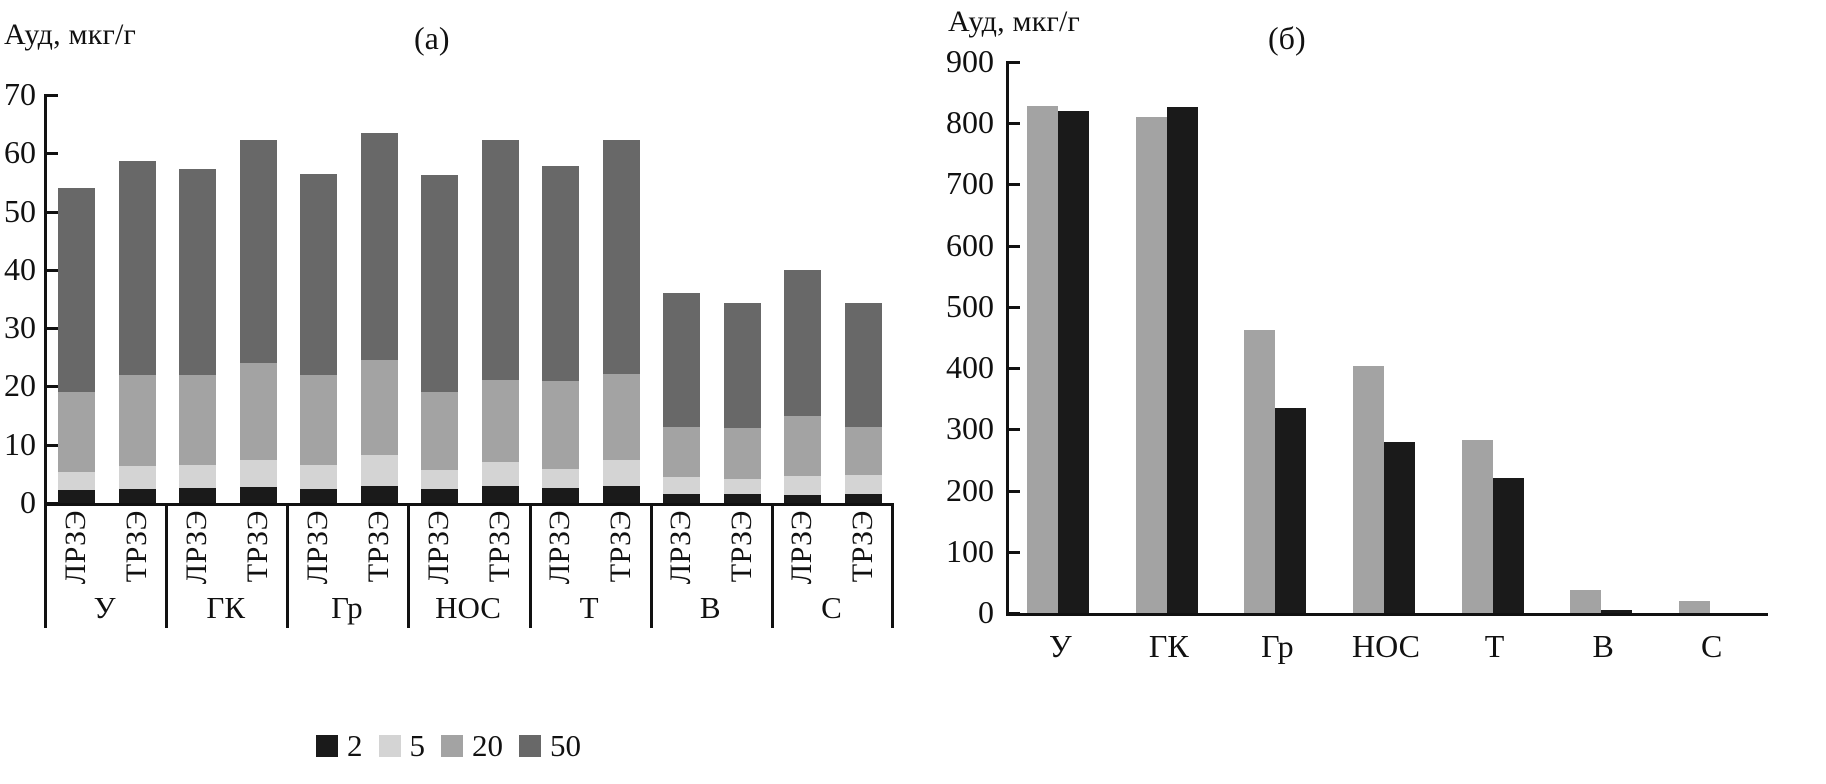  Describe the element at coordinates (970, 61) in the screenshot. I see `panel-b-y-tick-label: 900` at that location.